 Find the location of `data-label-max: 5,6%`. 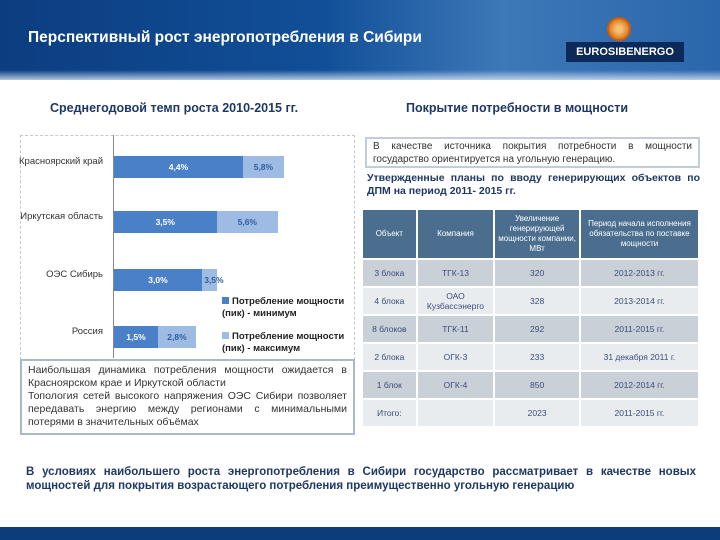

data-label-max: 5,6% is located at coordinates (247, 222).